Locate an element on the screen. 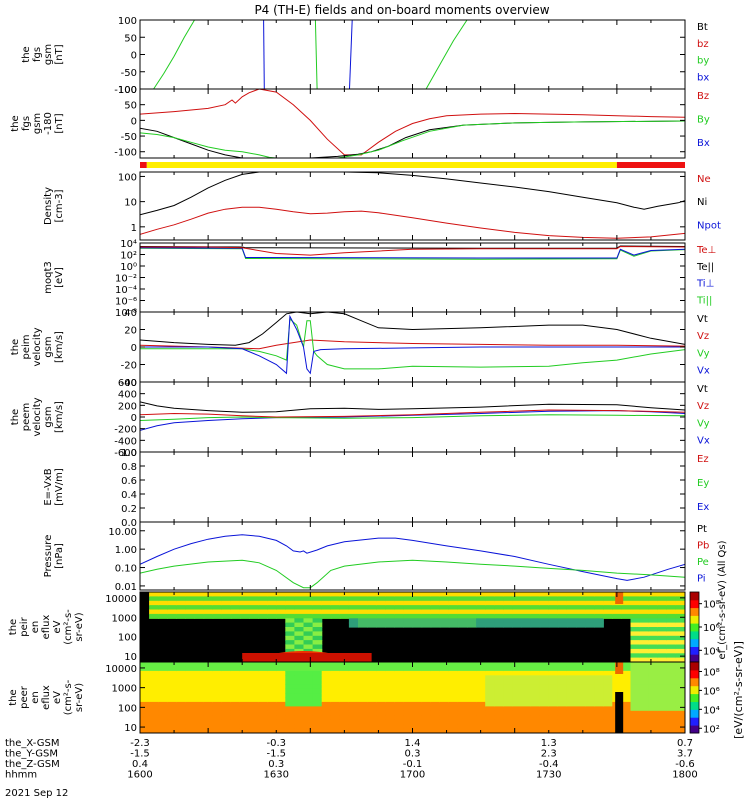  y-axis-label-line: gsm is located at coordinates (48, 54).